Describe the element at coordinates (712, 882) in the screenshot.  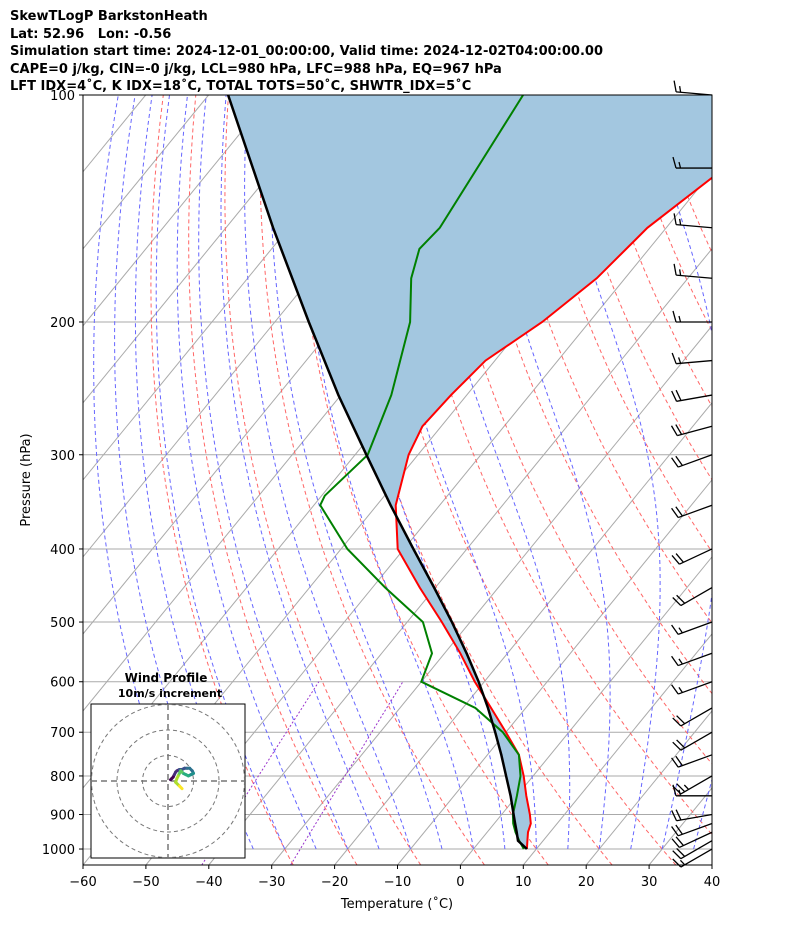
I see `x-tick-label: 40` at that location.